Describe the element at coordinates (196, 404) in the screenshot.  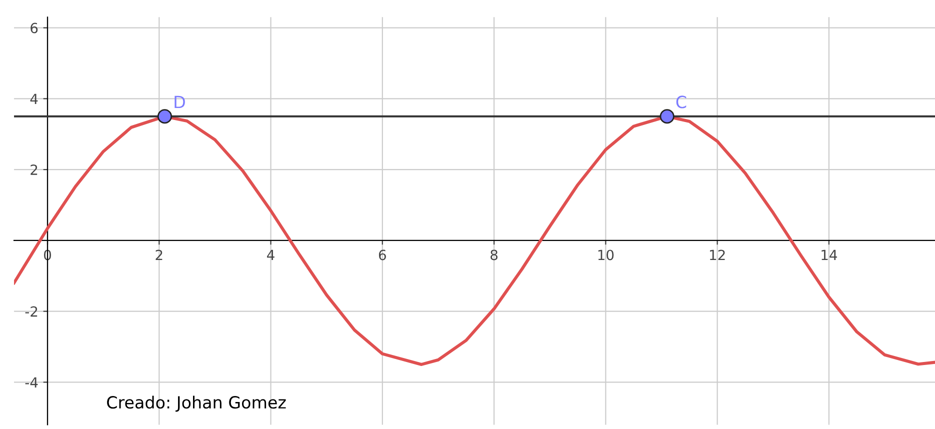
I see `annotation: Creado: Johan Gomez` at that location.